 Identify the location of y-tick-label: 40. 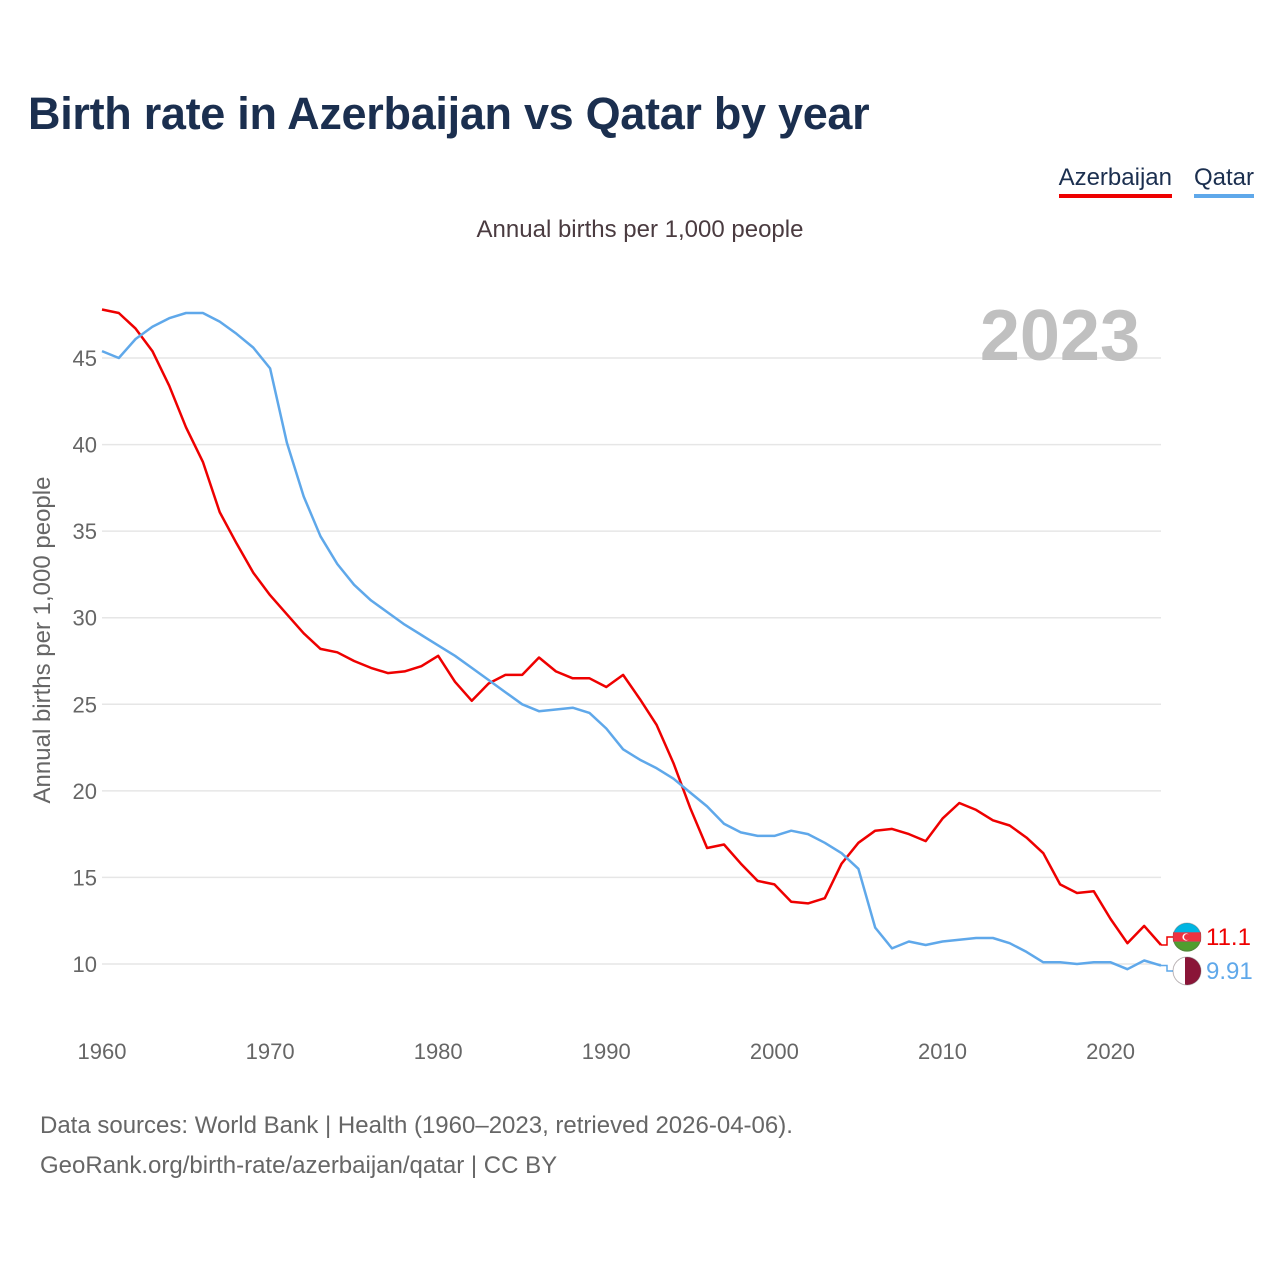
(85, 445).